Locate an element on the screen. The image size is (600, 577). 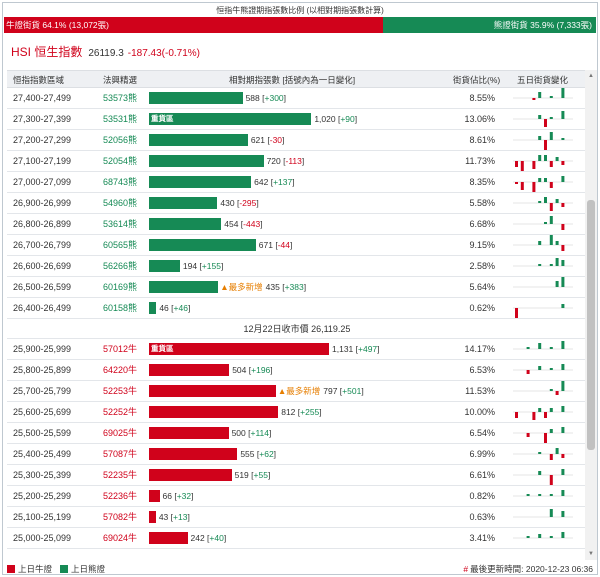
contracts-count: 1,131 is located at coordinates (343, 349).